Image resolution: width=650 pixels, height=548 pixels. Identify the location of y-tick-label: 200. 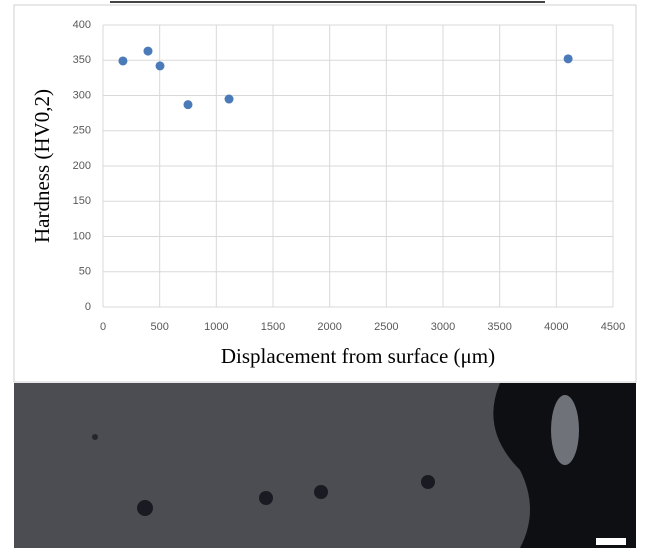
(82, 166).